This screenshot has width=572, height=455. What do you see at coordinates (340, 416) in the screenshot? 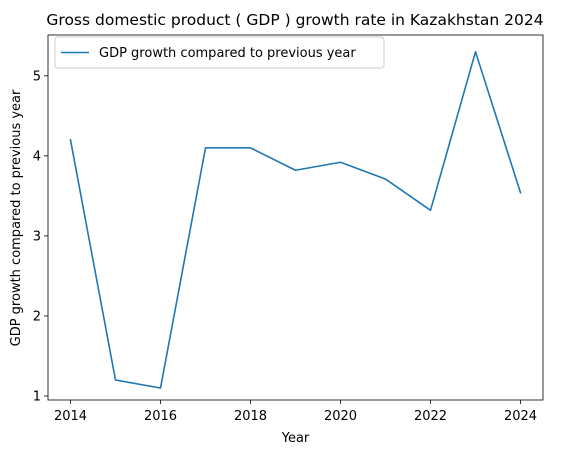
I see `x-tick-label: 2020` at bounding box center [340, 416].